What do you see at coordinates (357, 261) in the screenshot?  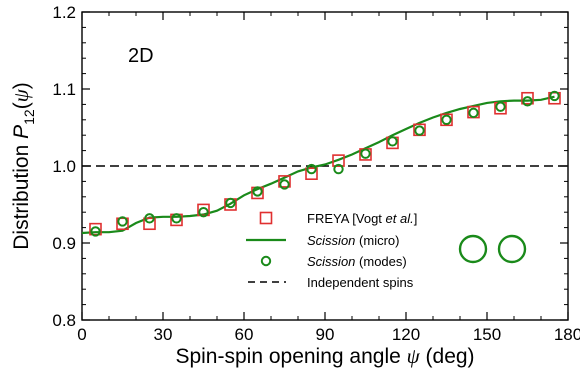 I see `legend-label: Scission (modes)` at bounding box center [357, 261].